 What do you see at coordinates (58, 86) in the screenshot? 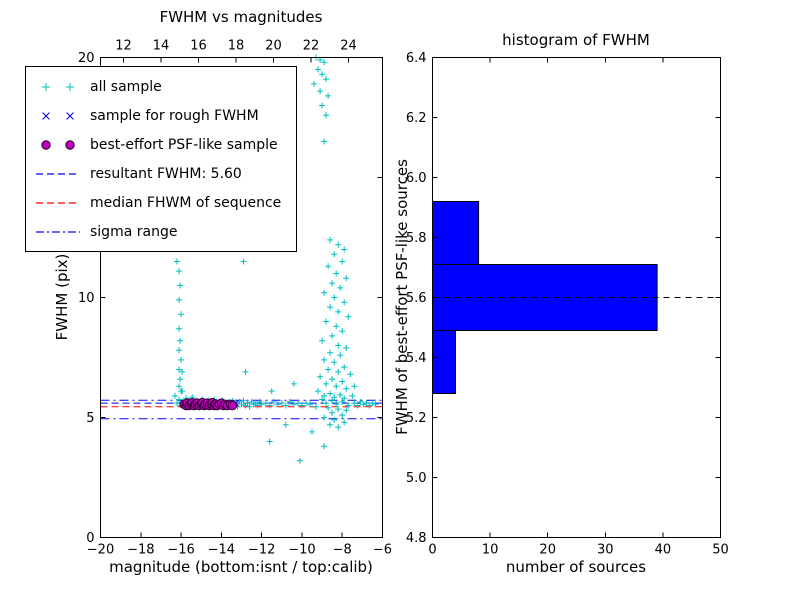
I see `legend-swatch-plus-icon` at bounding box center [58, 86].